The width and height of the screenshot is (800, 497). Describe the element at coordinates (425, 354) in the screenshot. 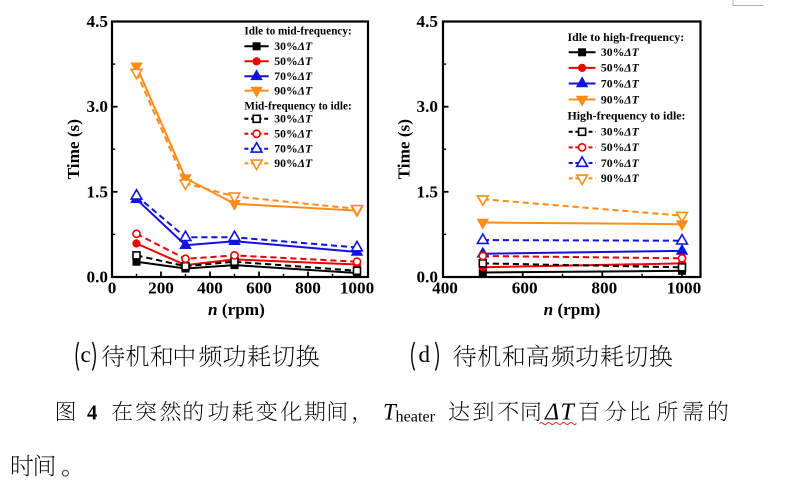

I see `svg-text: d` at that location.